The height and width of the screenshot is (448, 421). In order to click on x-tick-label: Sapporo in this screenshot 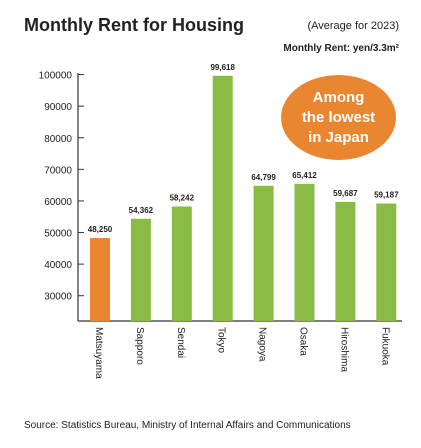, I will do `click(139, 346)`.